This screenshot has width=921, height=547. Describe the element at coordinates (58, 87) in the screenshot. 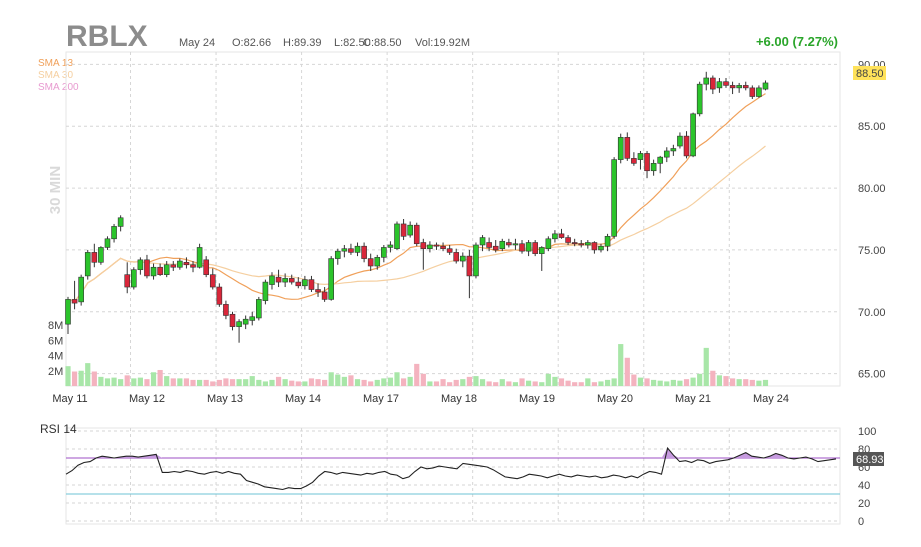

I see `legend-sma200: SMA 200` at that location.